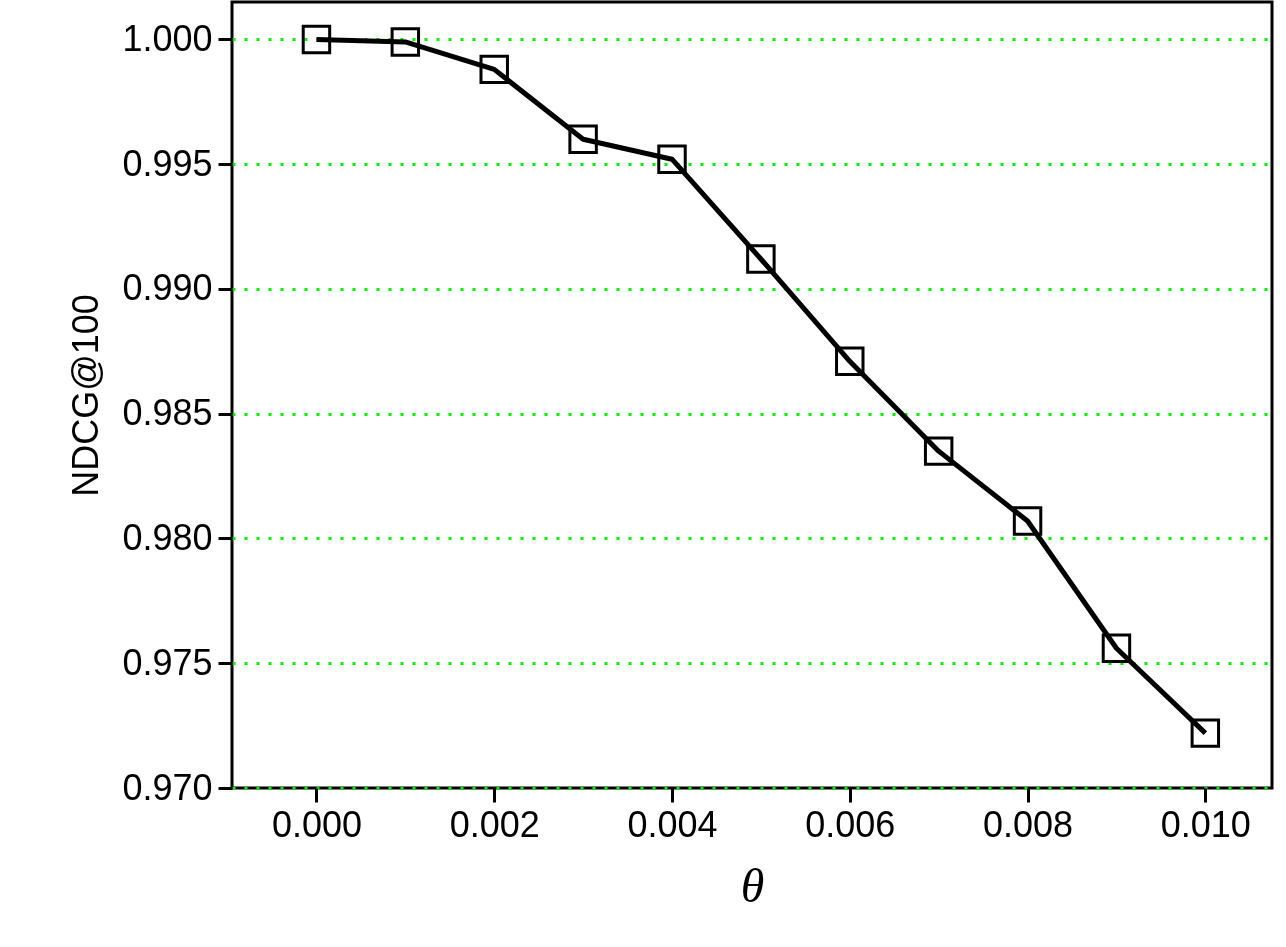  Describe the element at coordinates (316, 824) in the screenshot. I see `x-tick-label: 0.000` at that location.